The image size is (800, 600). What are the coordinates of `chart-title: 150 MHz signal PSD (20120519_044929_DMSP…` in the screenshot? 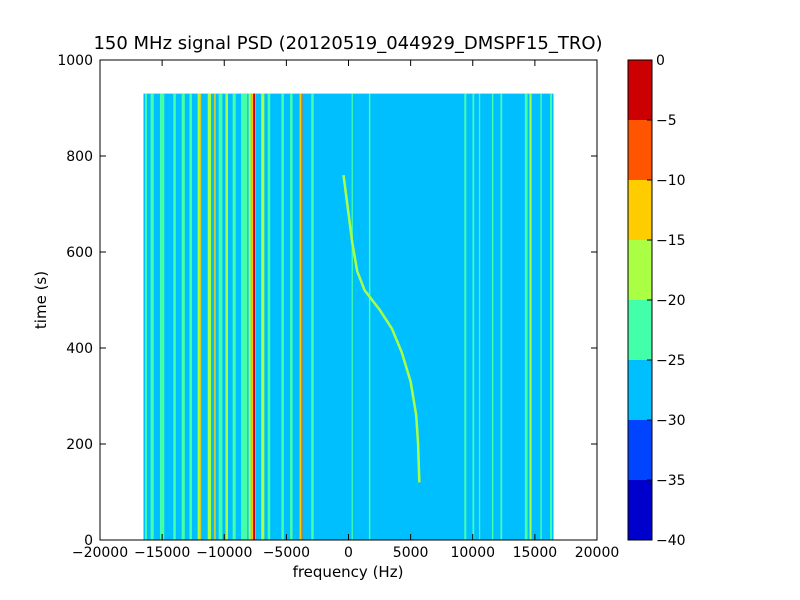 It's located at (347, 43).